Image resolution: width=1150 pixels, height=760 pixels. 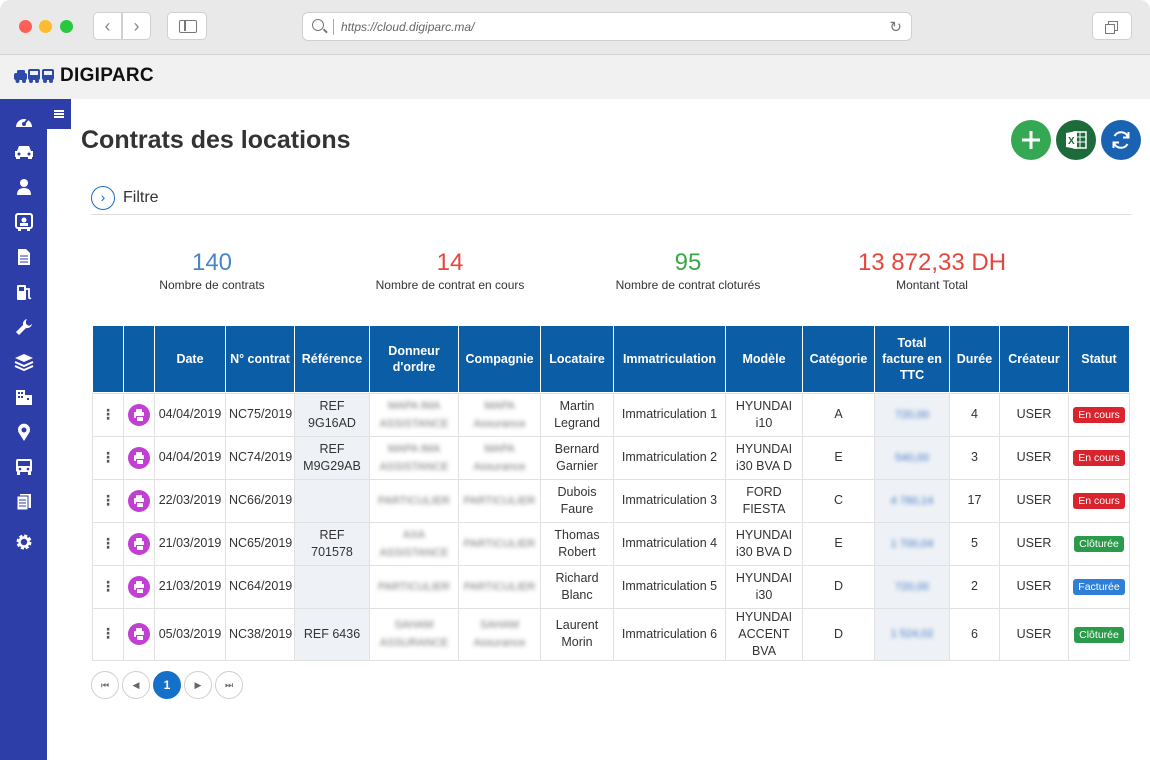 I want to click on header-registration: Immatriculation, so click(x=669, y=359).